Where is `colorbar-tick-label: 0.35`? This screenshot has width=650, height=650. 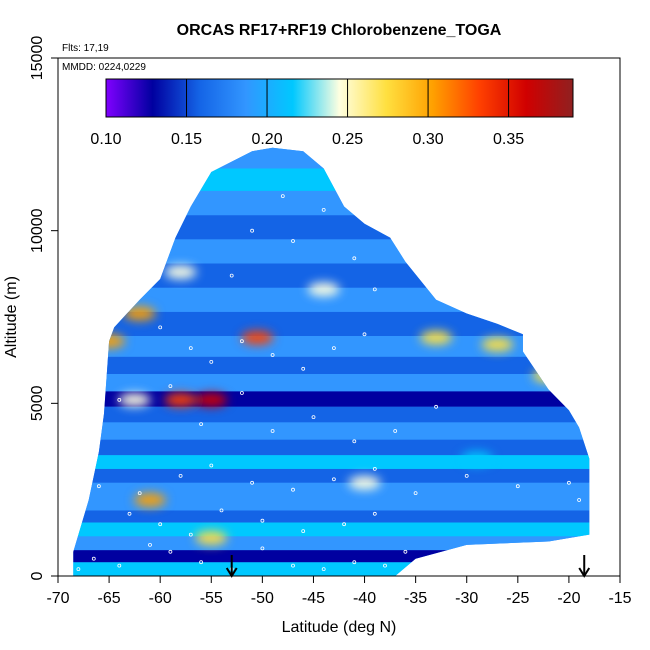
colorbar-tick-label: 0.35 is located at coordinates (508, 139).